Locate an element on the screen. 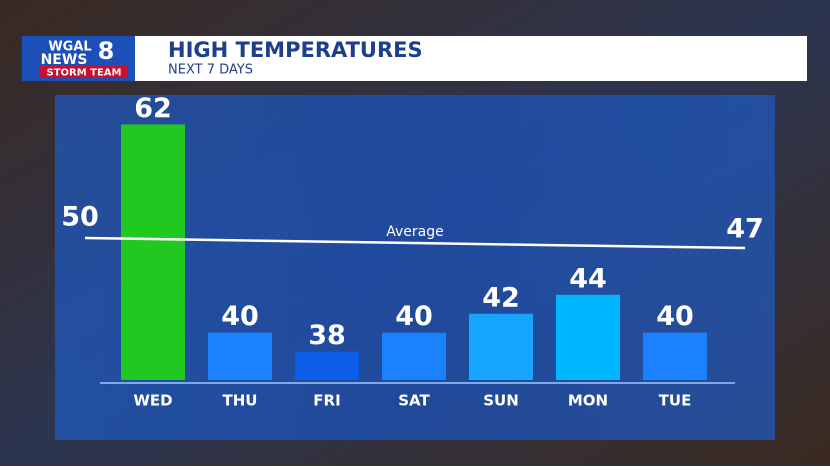 This screenshot has width=830, height=470. average-label: Average is located at coordinates (415, 232).